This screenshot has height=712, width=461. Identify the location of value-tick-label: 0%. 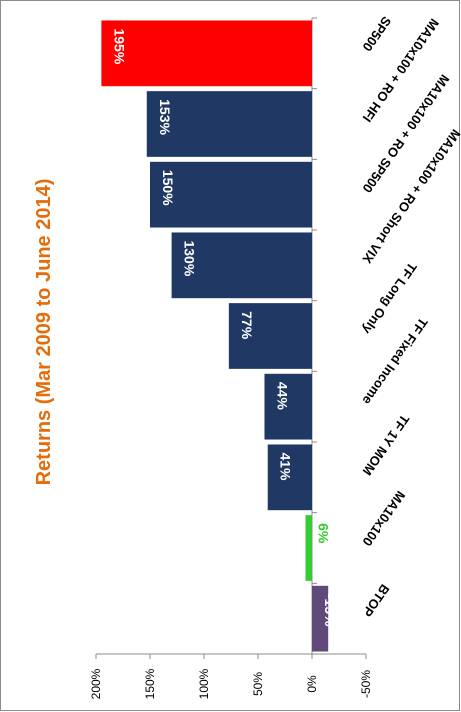
(312, 684).